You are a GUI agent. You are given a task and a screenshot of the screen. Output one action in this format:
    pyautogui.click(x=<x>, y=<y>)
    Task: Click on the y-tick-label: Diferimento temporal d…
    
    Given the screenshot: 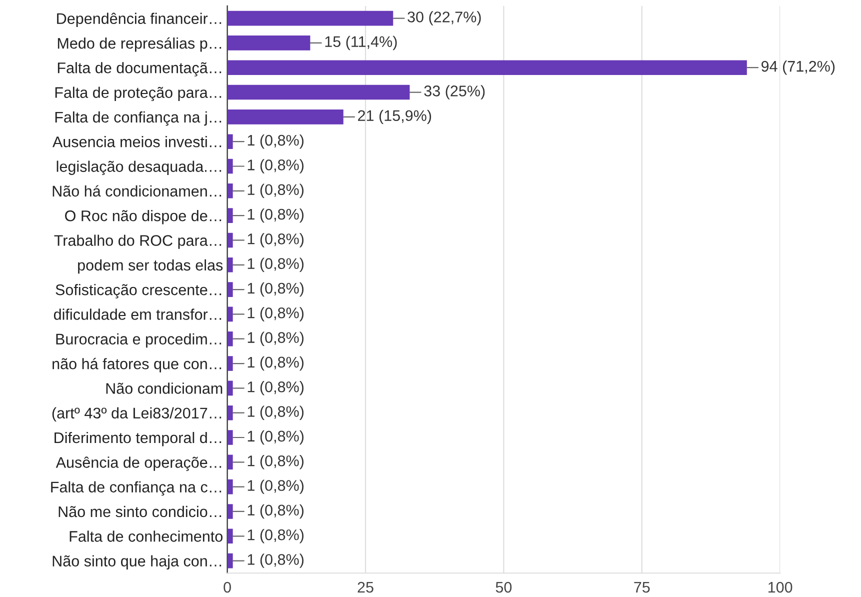 What is the action you would take?
    pyautogui.click(x=138, y=439)
    